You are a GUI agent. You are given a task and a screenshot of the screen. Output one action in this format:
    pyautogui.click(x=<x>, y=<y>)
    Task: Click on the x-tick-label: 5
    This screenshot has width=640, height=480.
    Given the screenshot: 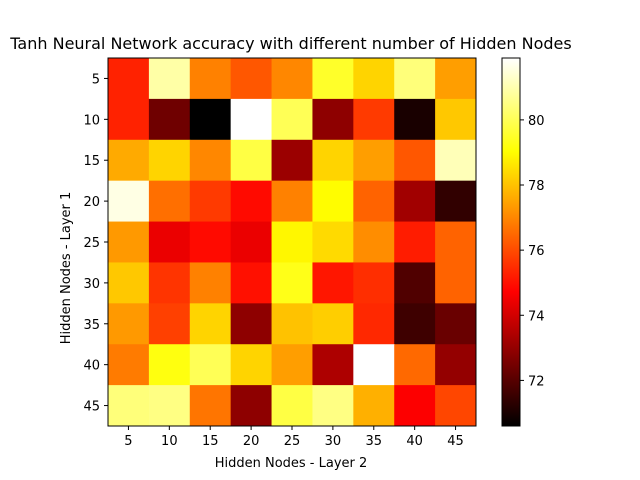 What is the action you would take?
    pyautogui.click(x=128, y=441)
    